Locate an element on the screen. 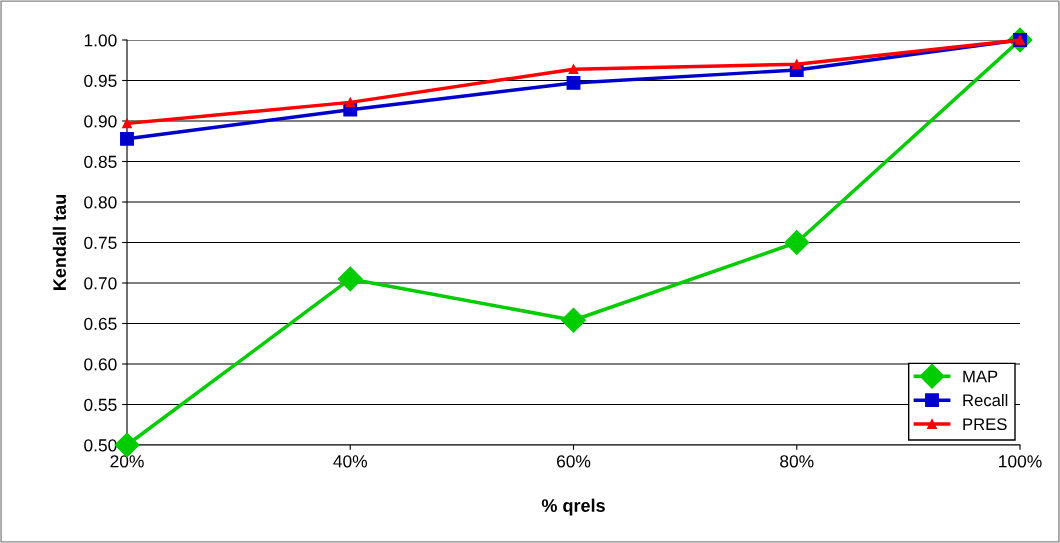 The height and width of the screenshot is (543, 1060). x-tick-label: 40% is located at coordinates (350, 461).